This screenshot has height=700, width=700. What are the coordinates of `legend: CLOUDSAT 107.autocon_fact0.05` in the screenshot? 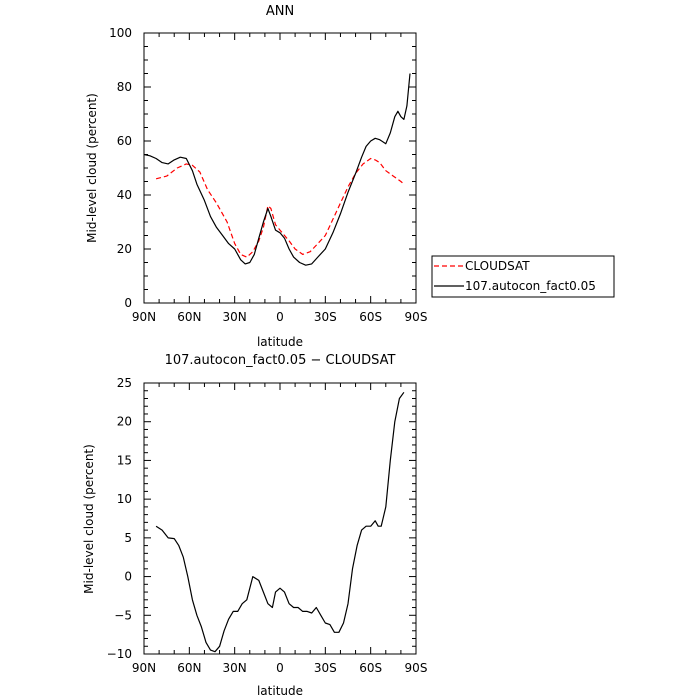 It's located at (523, 276).